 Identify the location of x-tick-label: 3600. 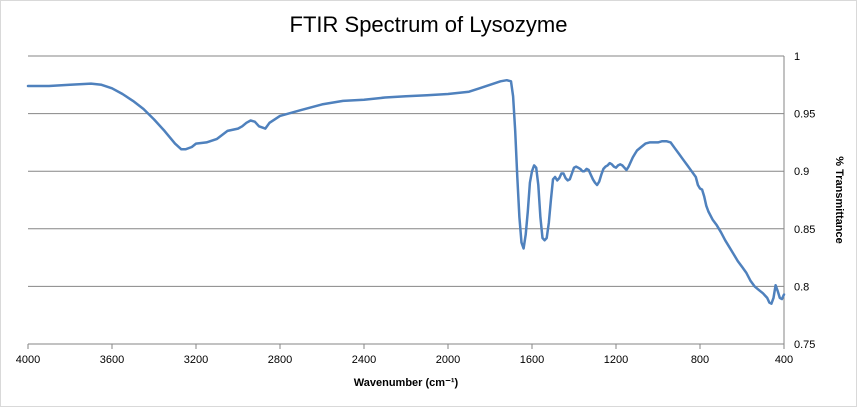
(112, 360).